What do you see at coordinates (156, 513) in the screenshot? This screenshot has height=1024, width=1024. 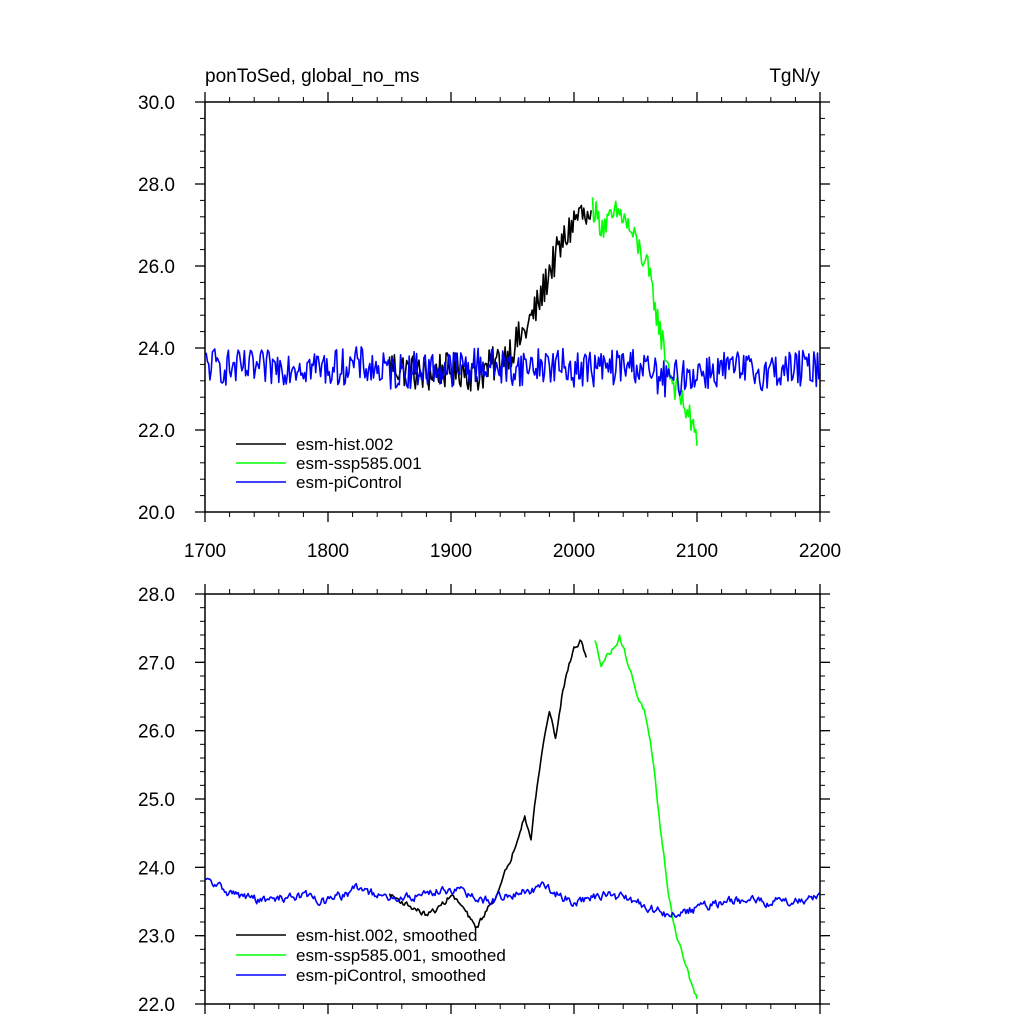 I see `y-tick-label: 20.0` at bounding box center [156, 513].